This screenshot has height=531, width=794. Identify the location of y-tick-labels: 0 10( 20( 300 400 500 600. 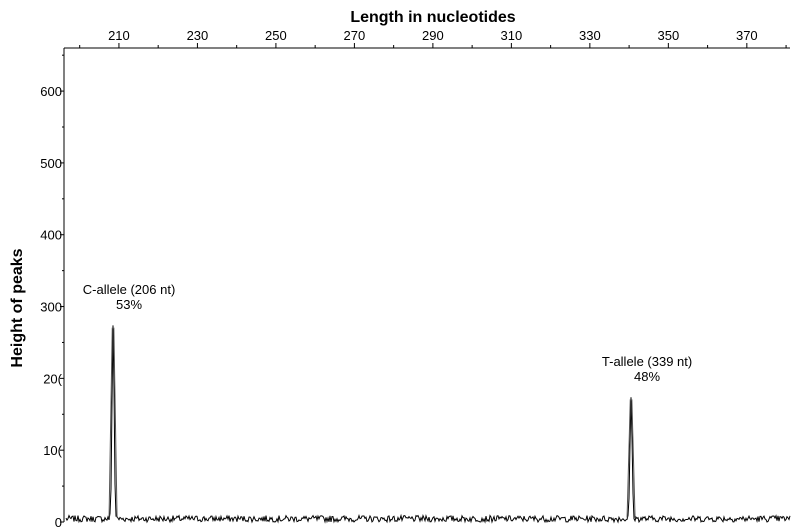
(51, 307).